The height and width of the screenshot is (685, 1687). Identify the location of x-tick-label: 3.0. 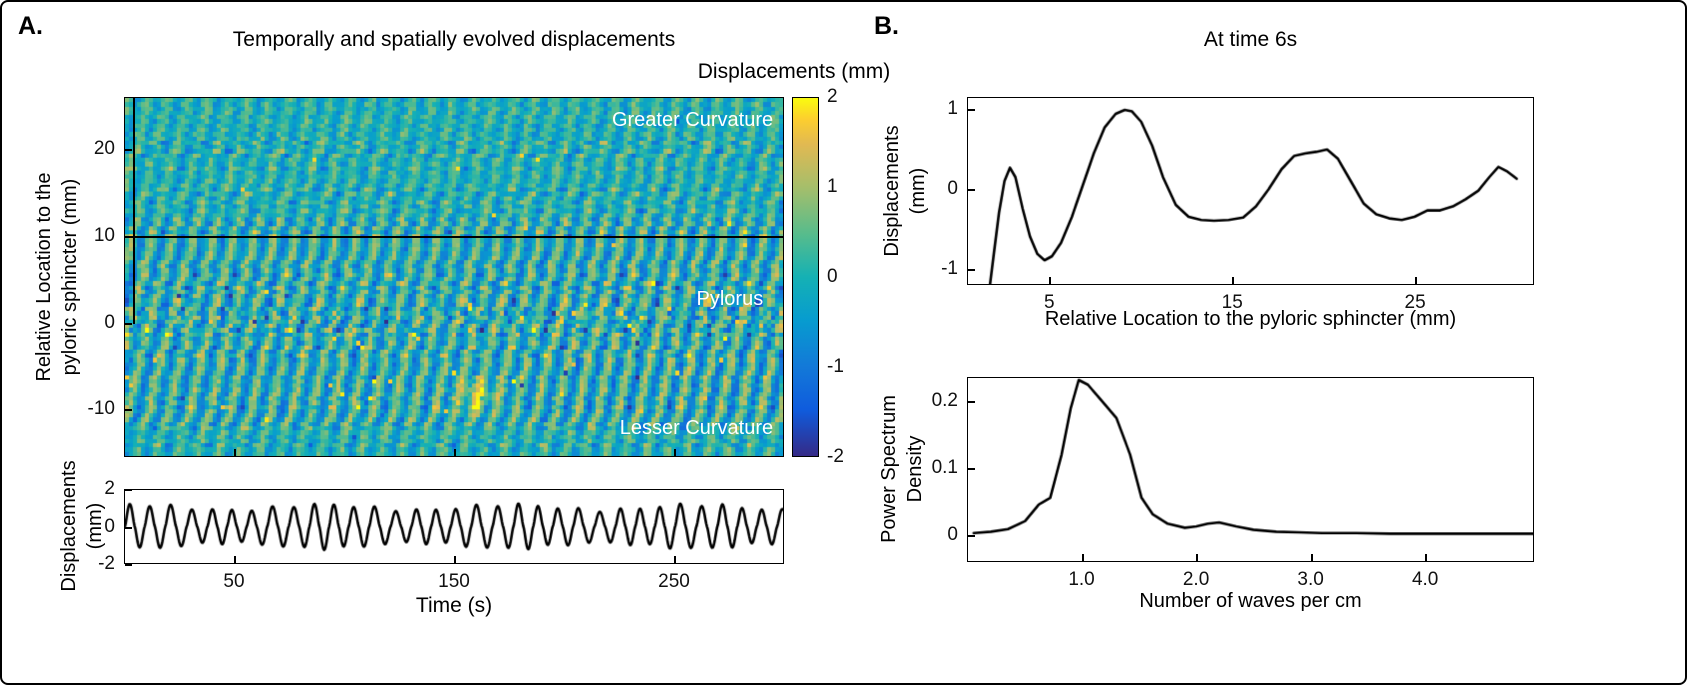
(1310, 579).